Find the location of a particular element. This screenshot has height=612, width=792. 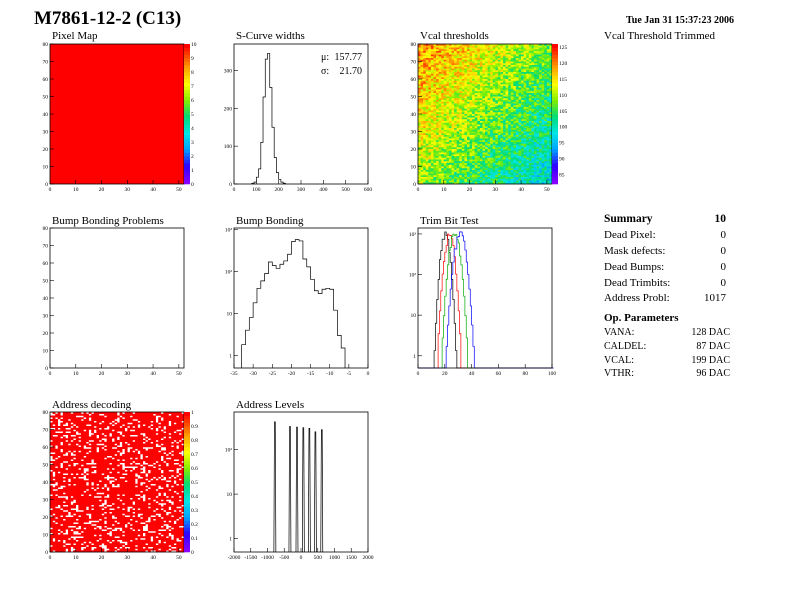

summary-label: Dead Bumps: is located at coordinates (634, 266).